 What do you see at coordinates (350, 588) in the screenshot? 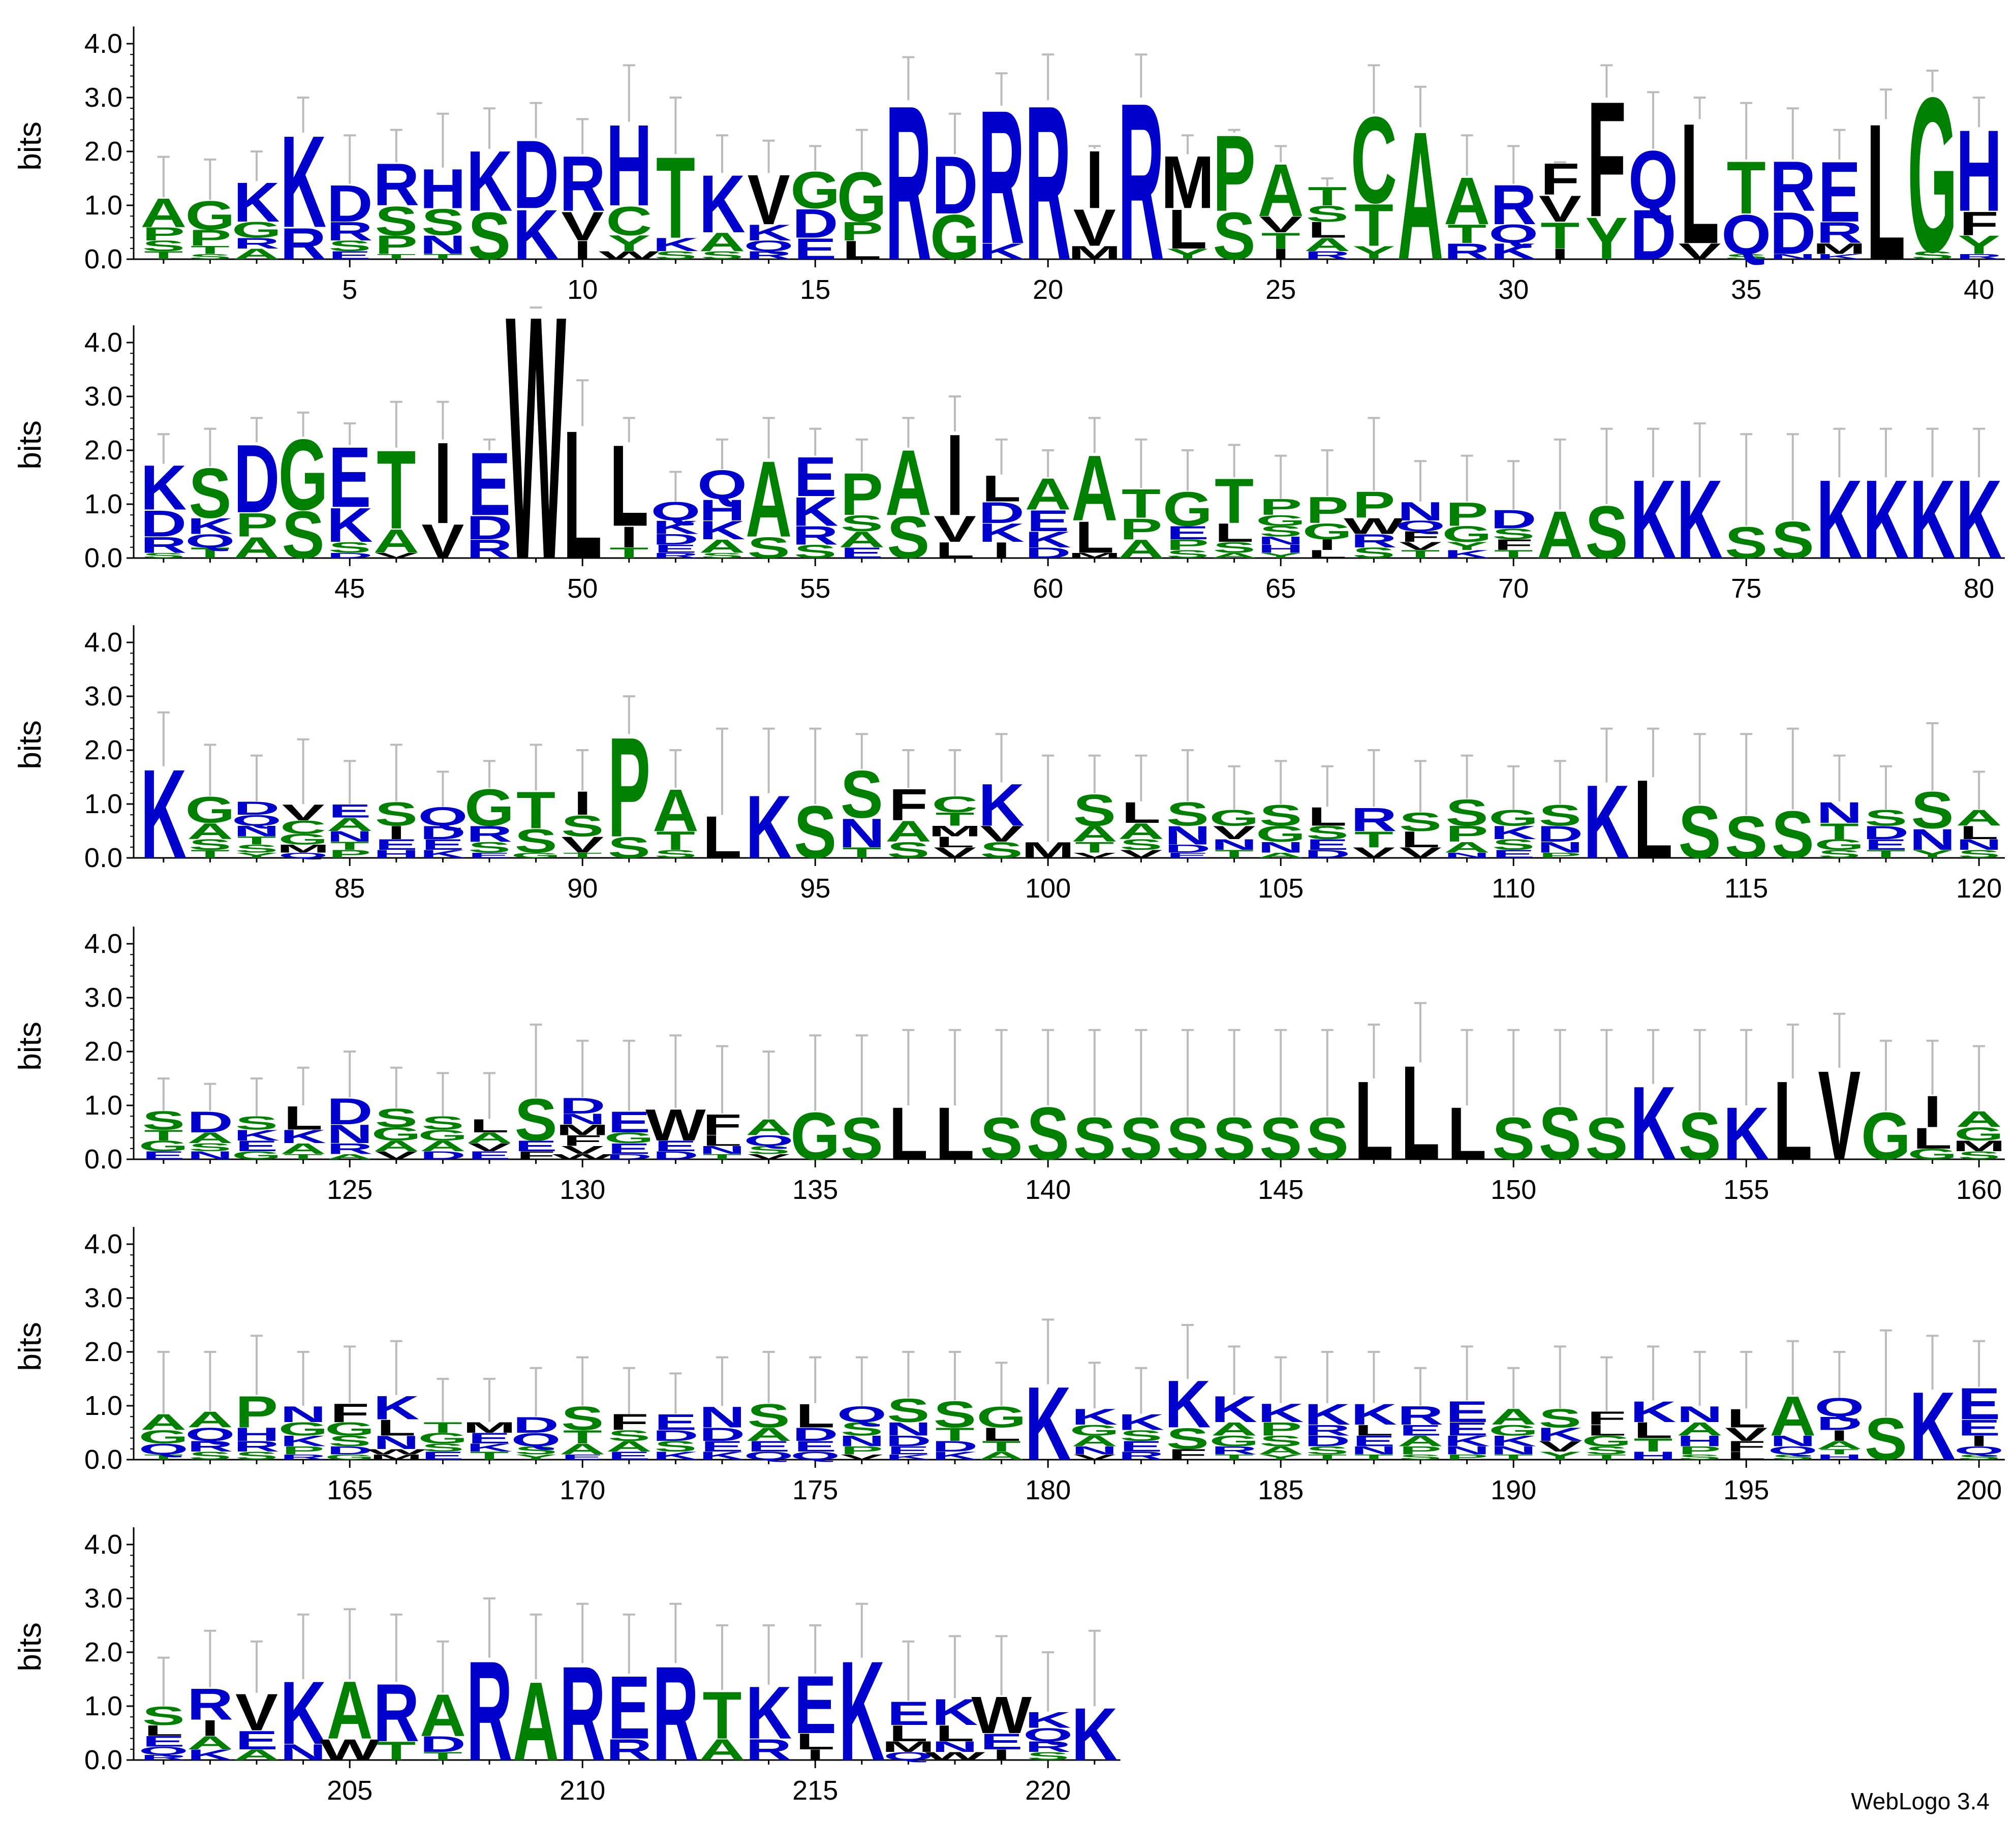
I see `x-tick-label: 45` at bounding box center [350, 588].